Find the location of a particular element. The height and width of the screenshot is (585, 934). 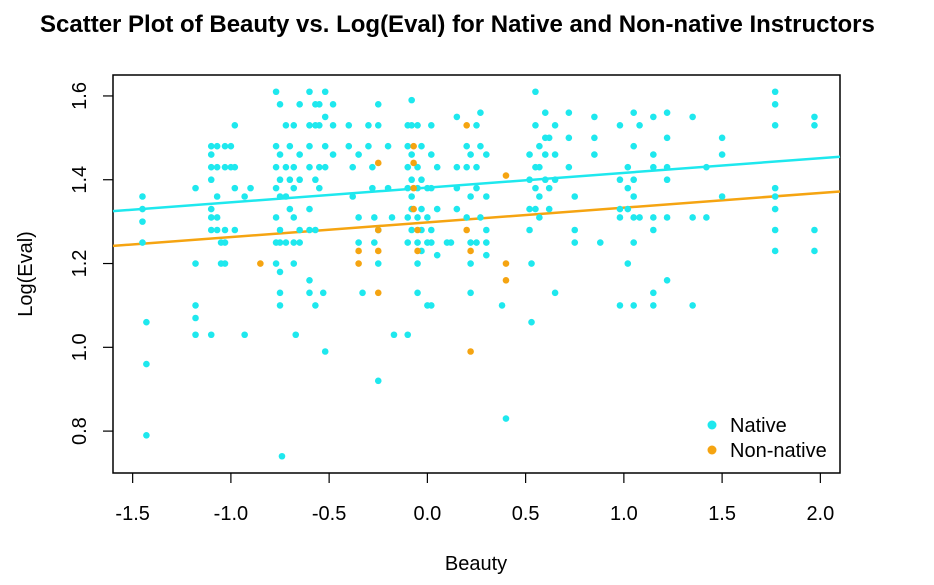

x-tick-label: 0.0 is located at coordinates (427, 514).